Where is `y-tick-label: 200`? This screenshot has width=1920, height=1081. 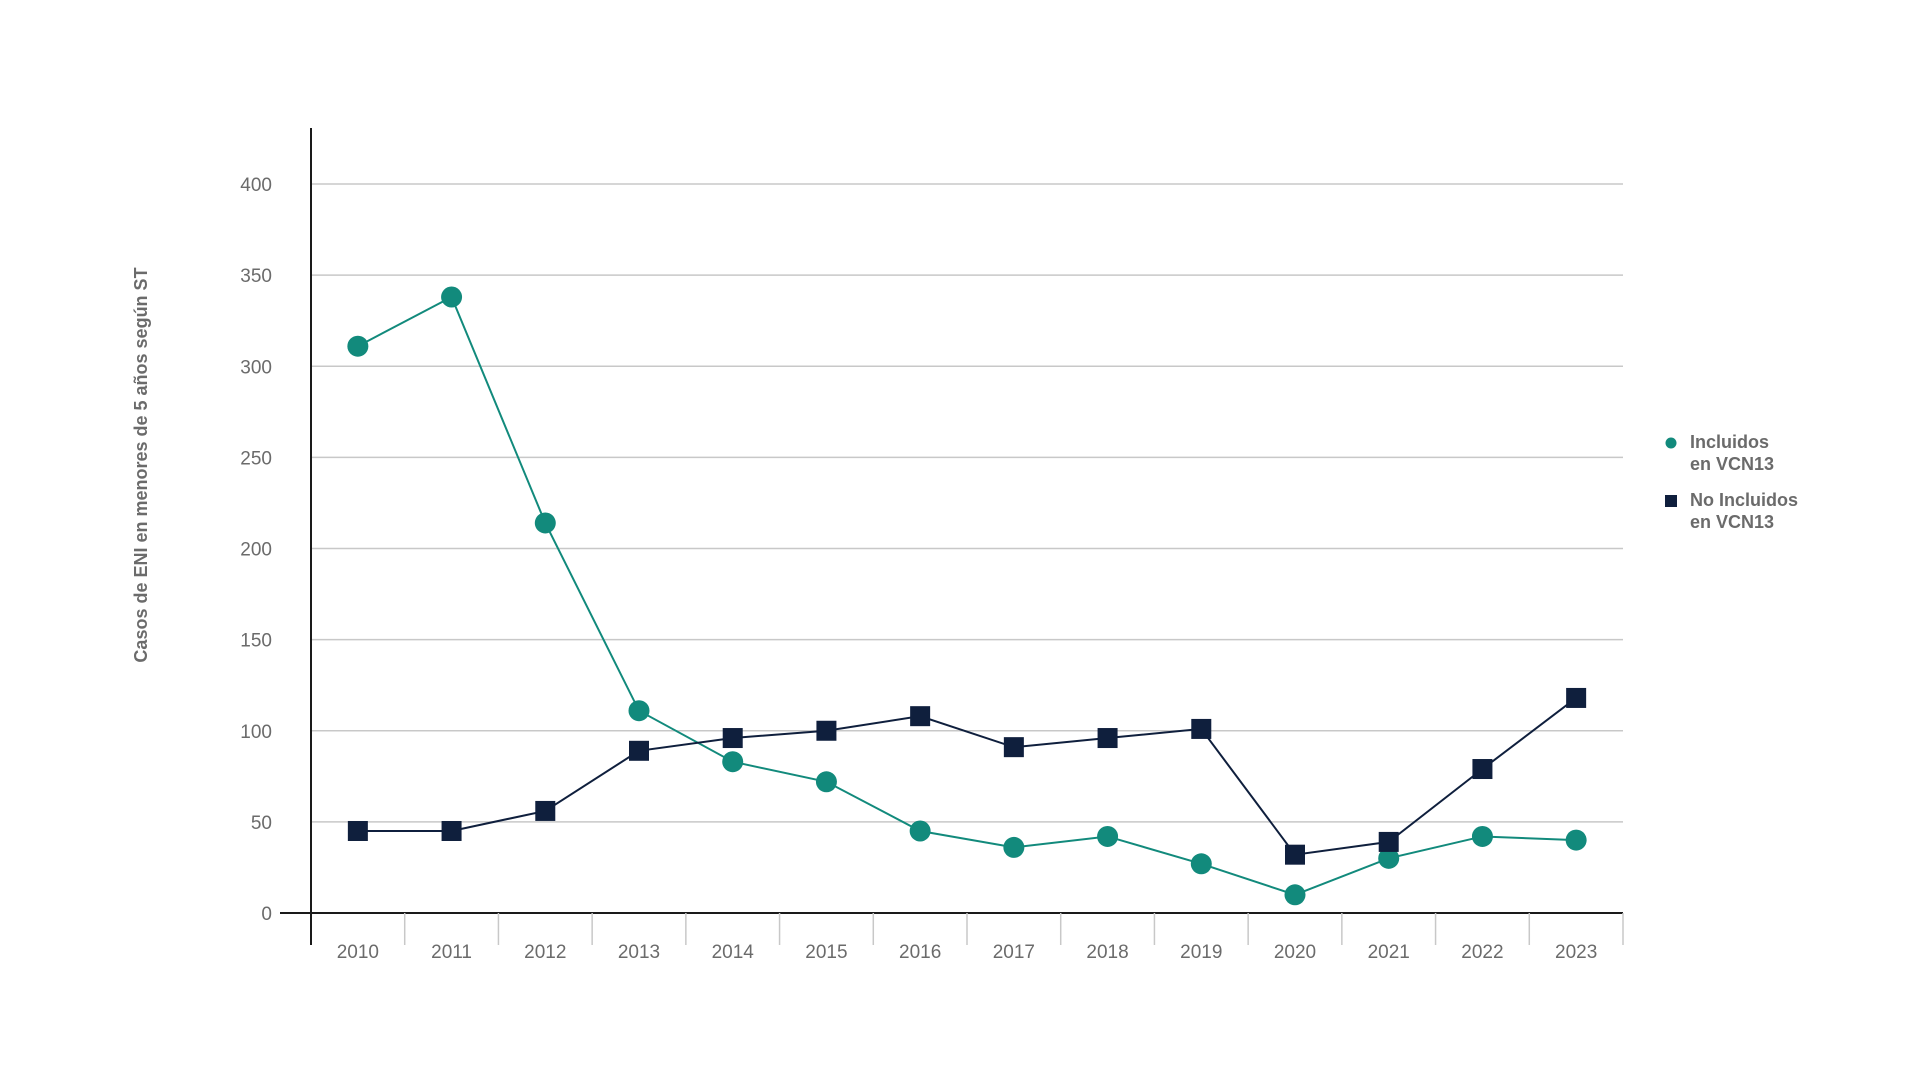
y-tick-label: 200 is located at coordinates (256, 550).